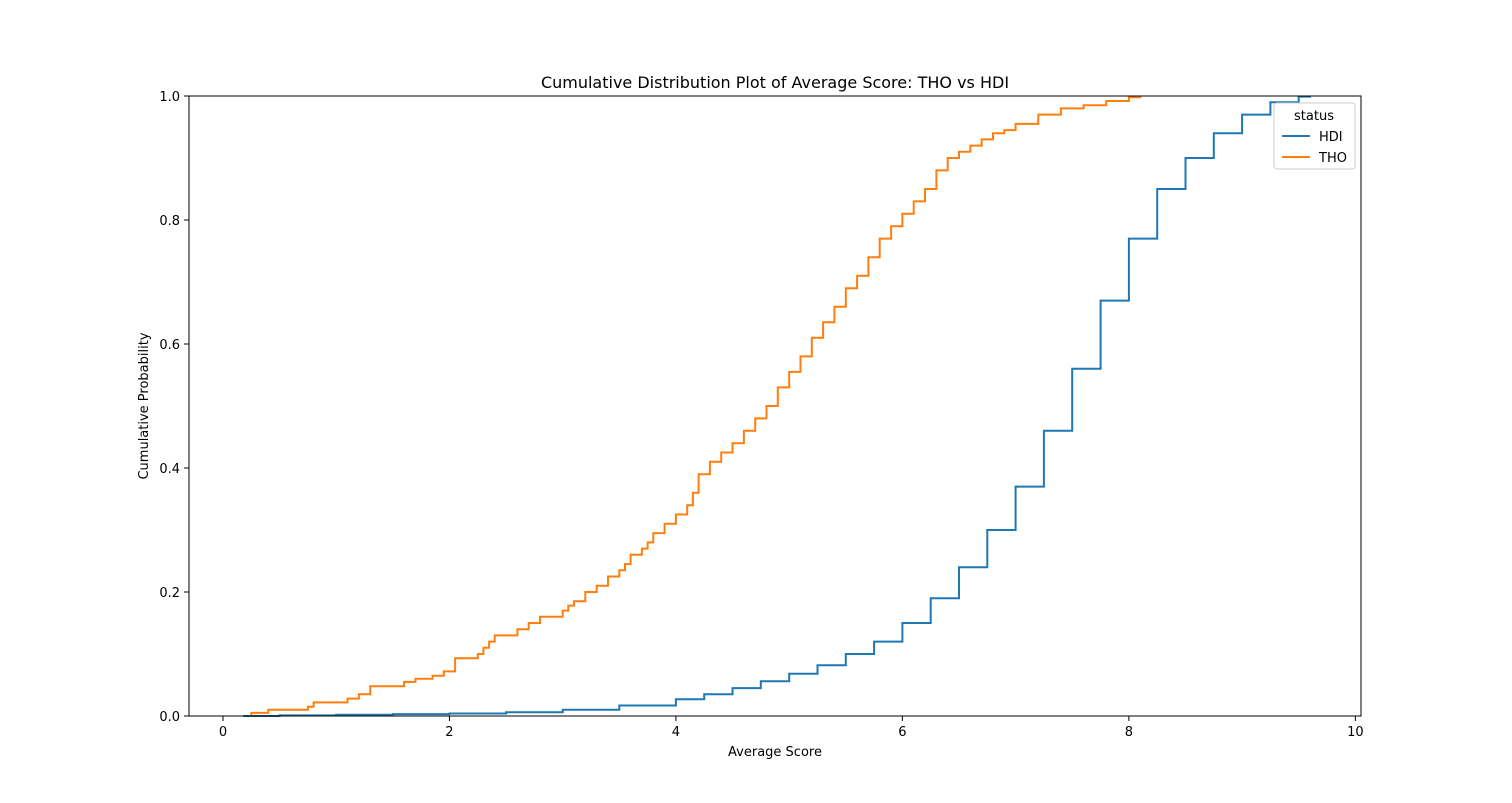 This screenshot has width=1512, height=803. I want to click on legend-entries: HDI THO, so click(1314, 148).